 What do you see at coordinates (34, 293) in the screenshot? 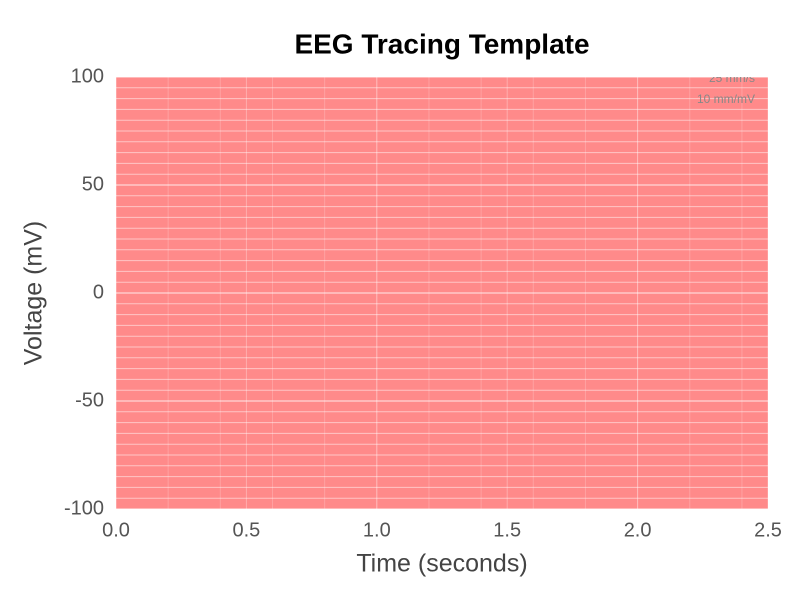
I see `y-axis-label: Voltage (mV)` at bounding box center [34, 293].